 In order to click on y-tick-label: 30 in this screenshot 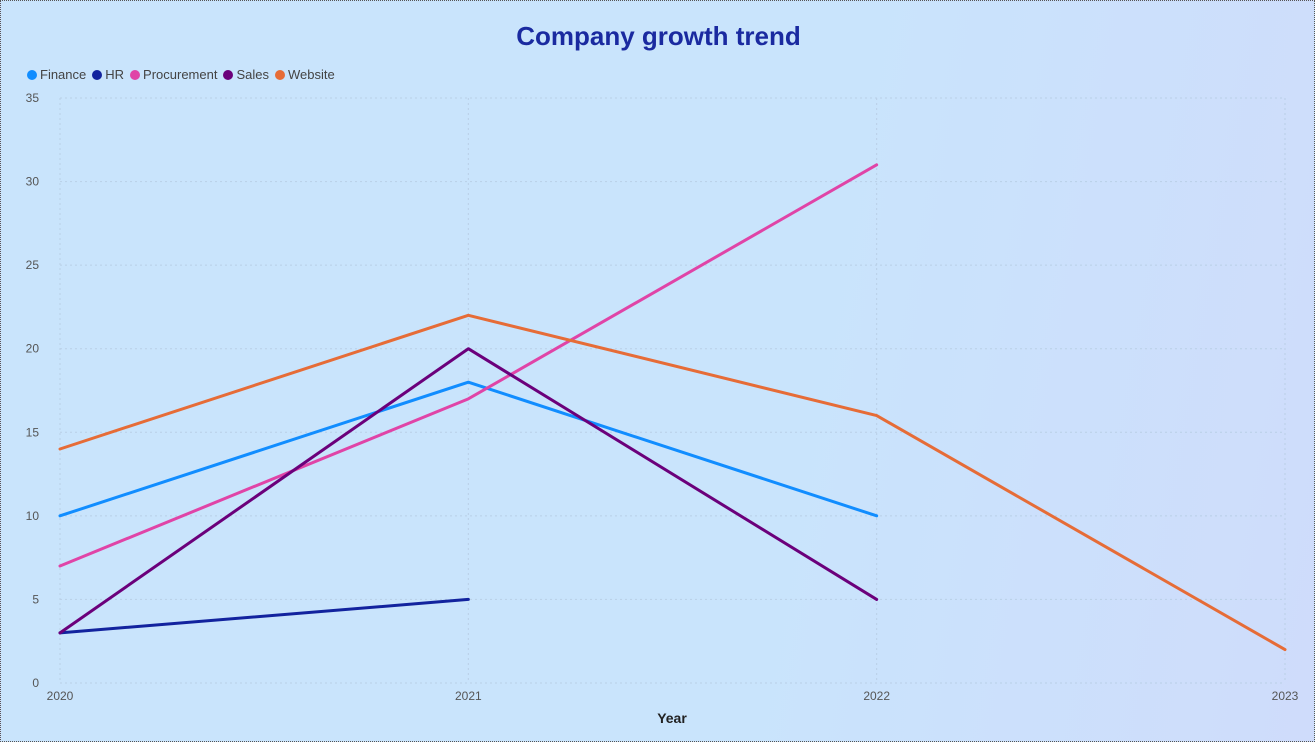, I will do `click(33, 182)`.